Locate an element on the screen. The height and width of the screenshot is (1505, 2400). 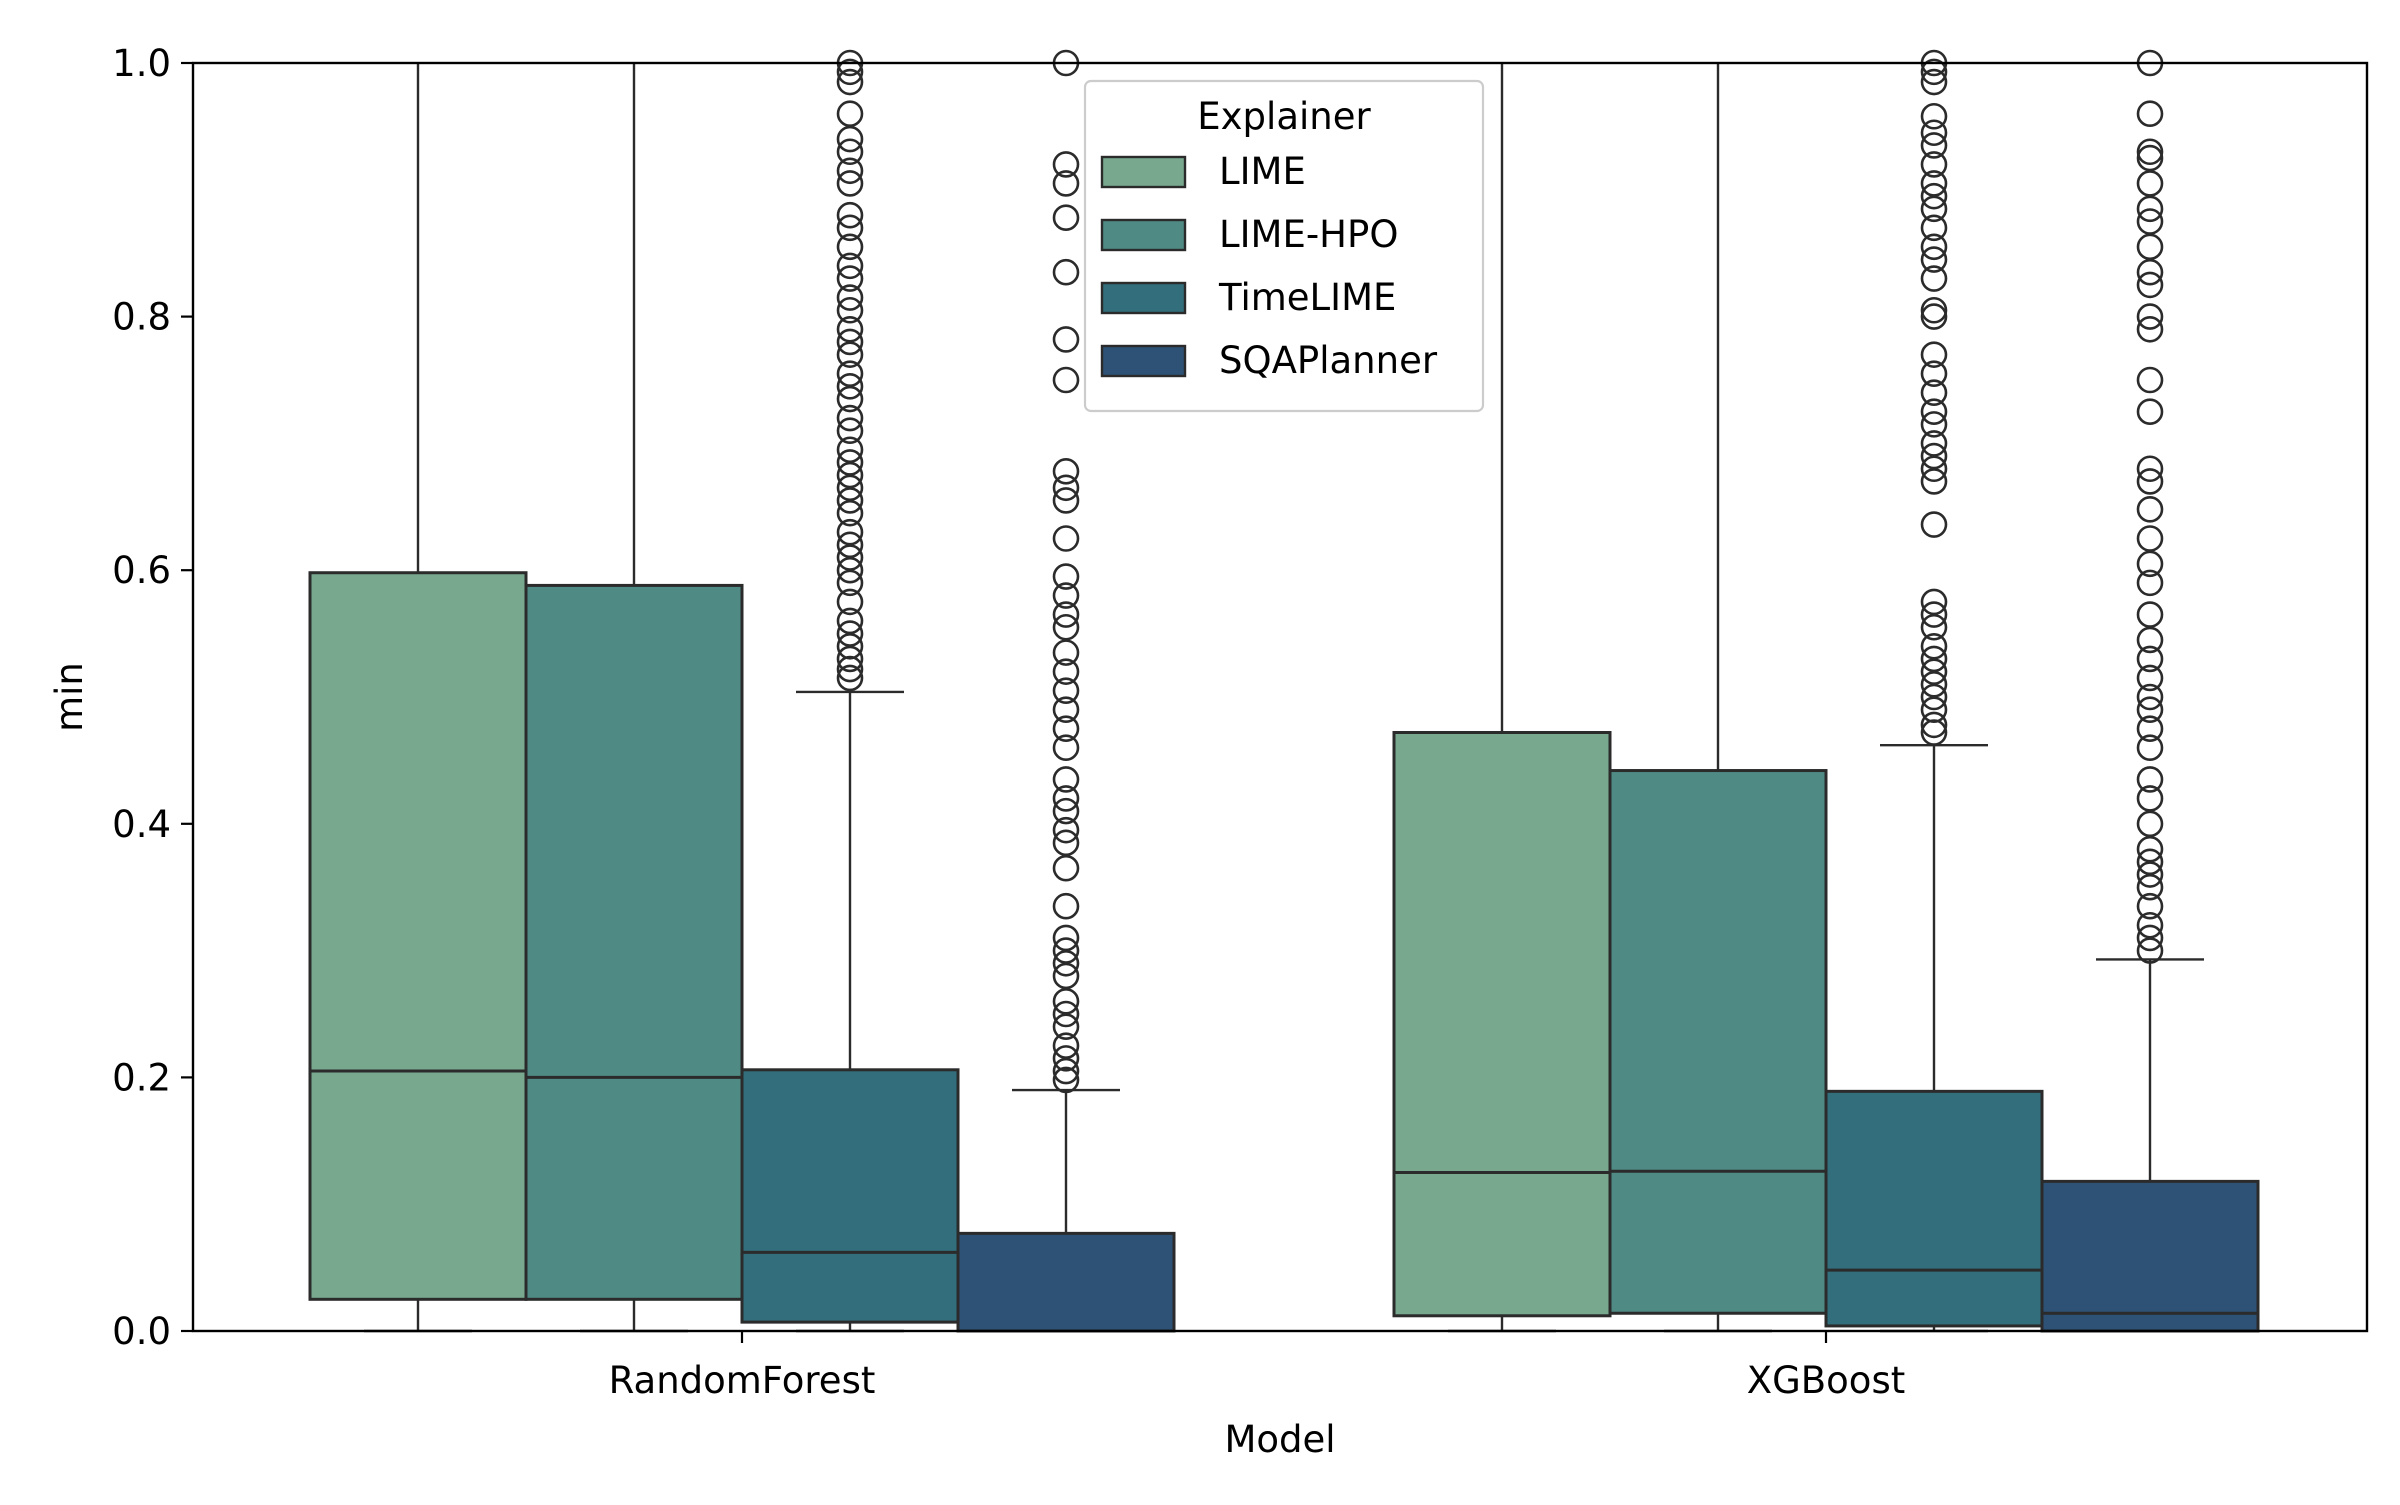
legend-label: LIME-HPO is located at coordinates (1308, 234).